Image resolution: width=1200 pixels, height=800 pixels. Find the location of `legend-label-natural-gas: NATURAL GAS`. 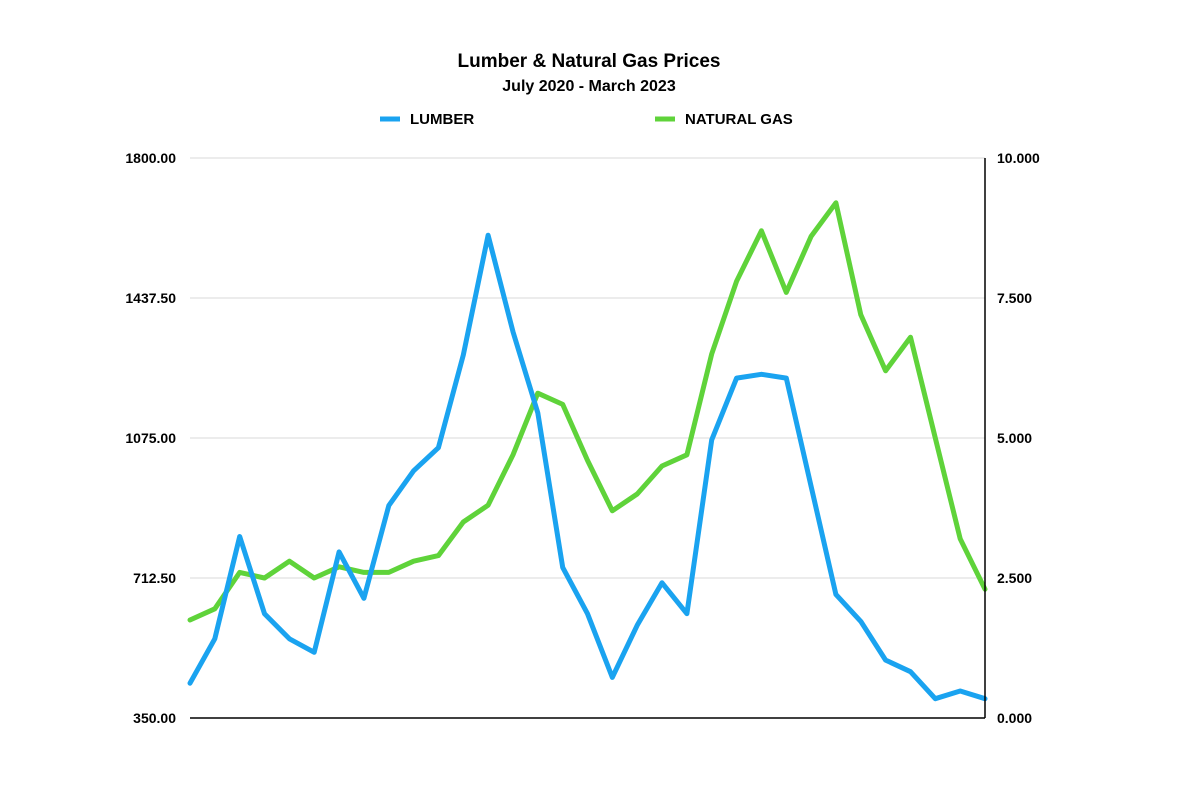

legend-label-natural-gas: NATURAL GAS is located at coordinates (739, 119).